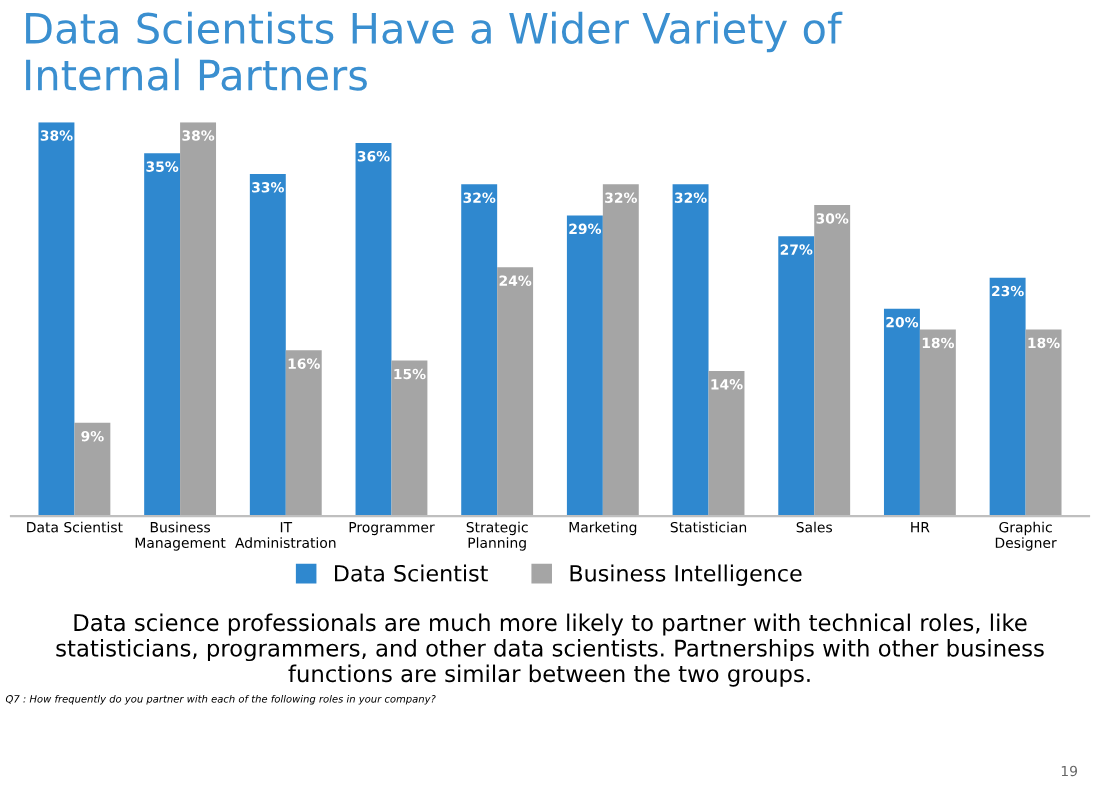 This screenshot has width=1100, height=788. I want to click on legend-label: Data Scientist, so click(411, 573).